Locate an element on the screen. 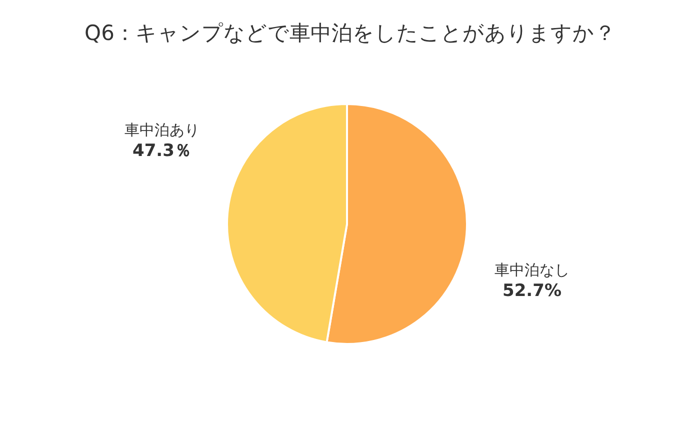 The image size is (700, 435). slice-label: 車中泊あり is located at coordinates (162, 130).